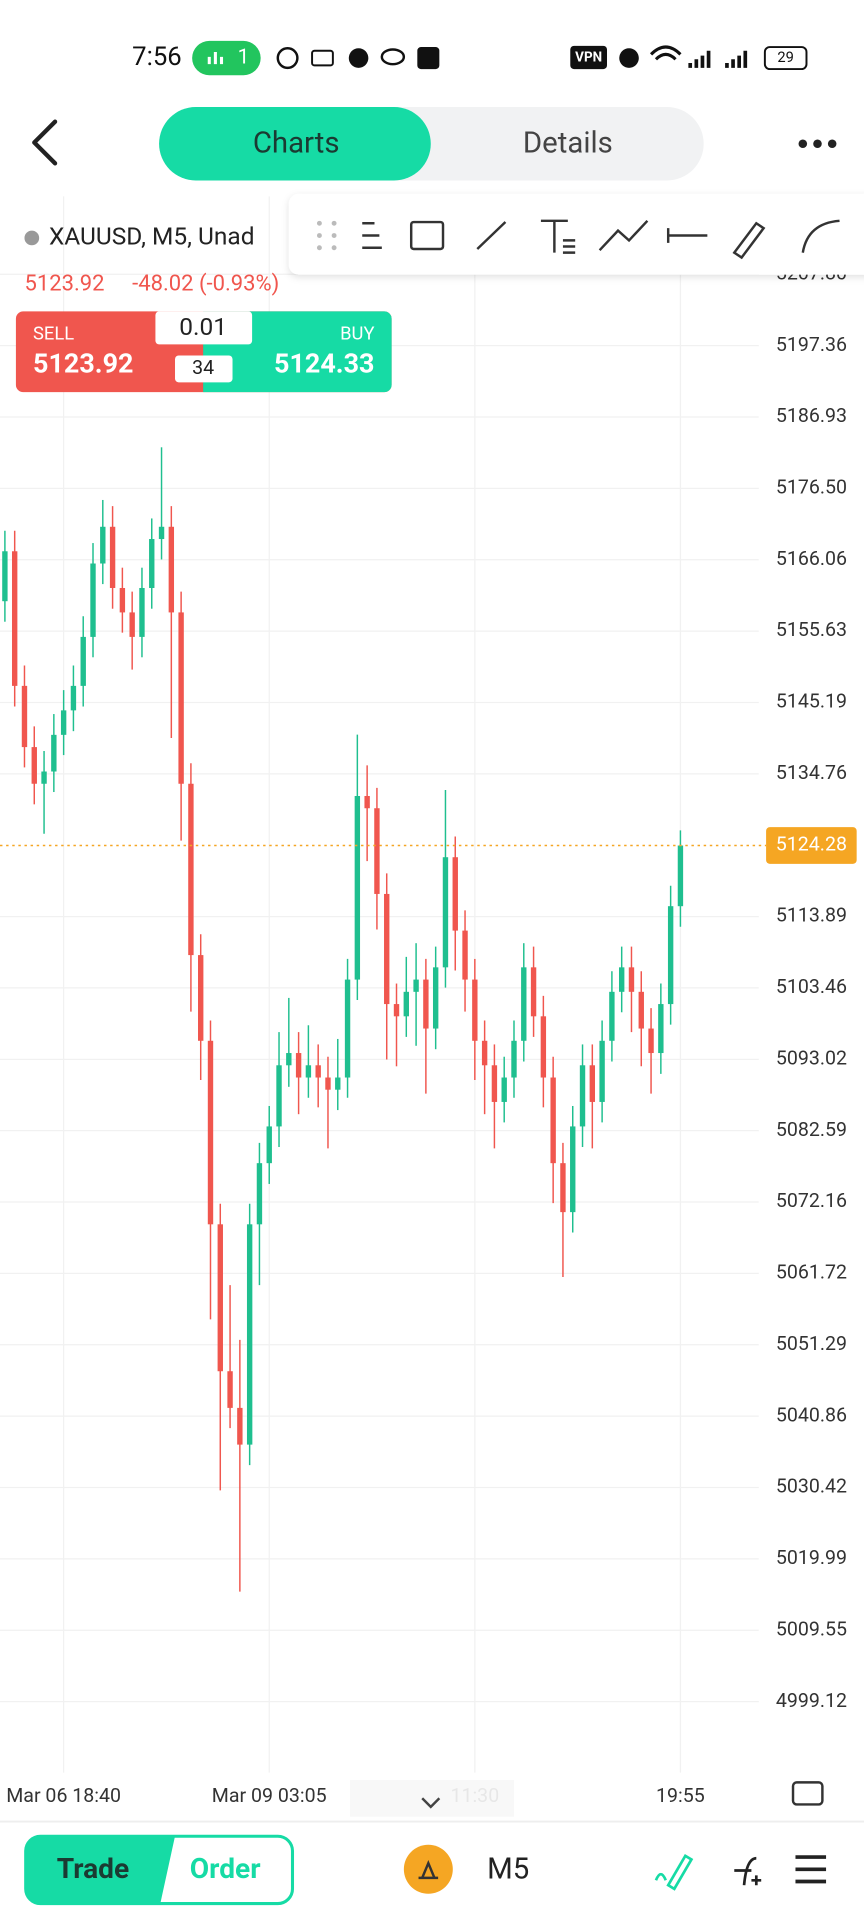 The height and width of the screenshot is (1920, 864). I want to click on scroll-hint, so click(432, 1798).